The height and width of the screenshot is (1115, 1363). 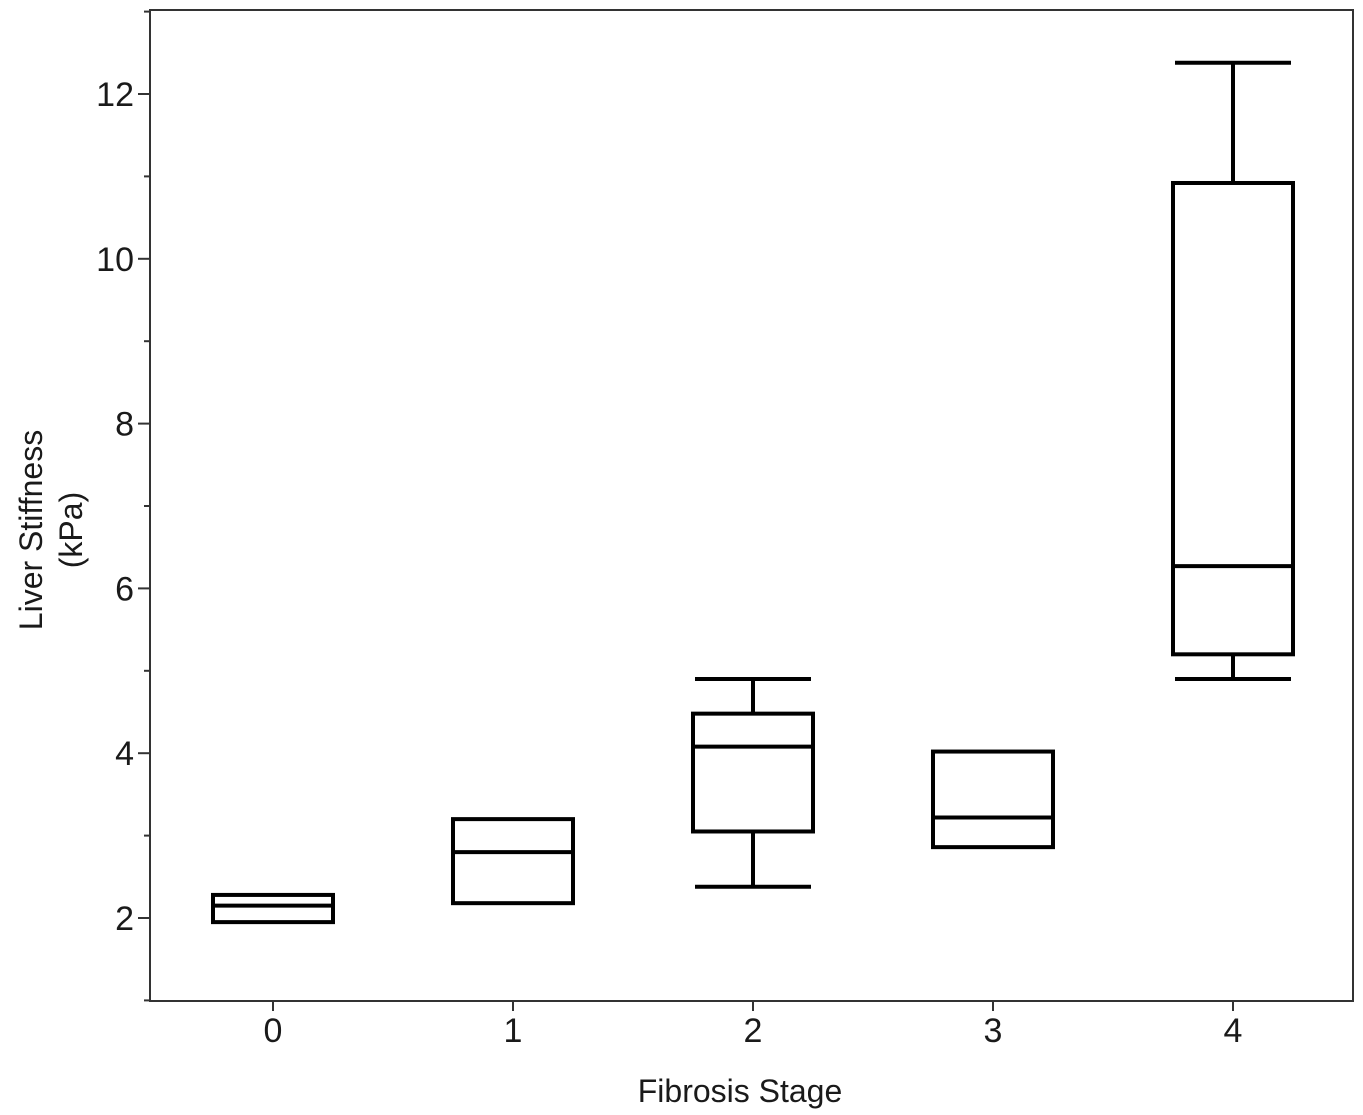 I want to click on y-tick-label-2: 2, so click(x=124, y=919).